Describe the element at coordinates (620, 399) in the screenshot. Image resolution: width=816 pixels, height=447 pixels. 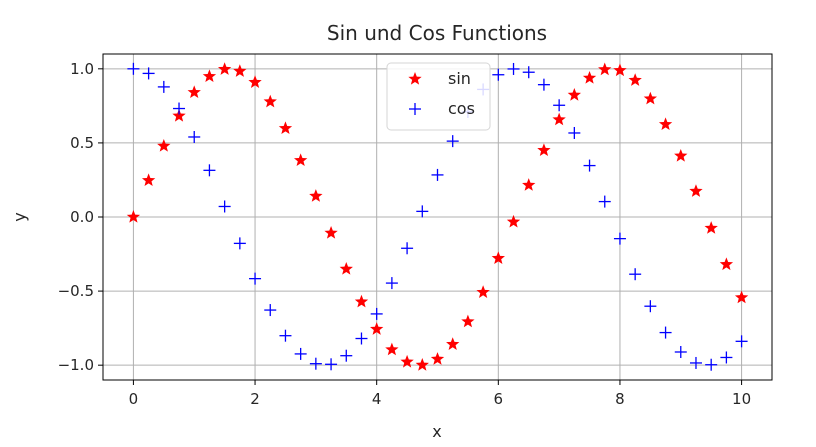
I see `x-tick-label: 8` at that location.